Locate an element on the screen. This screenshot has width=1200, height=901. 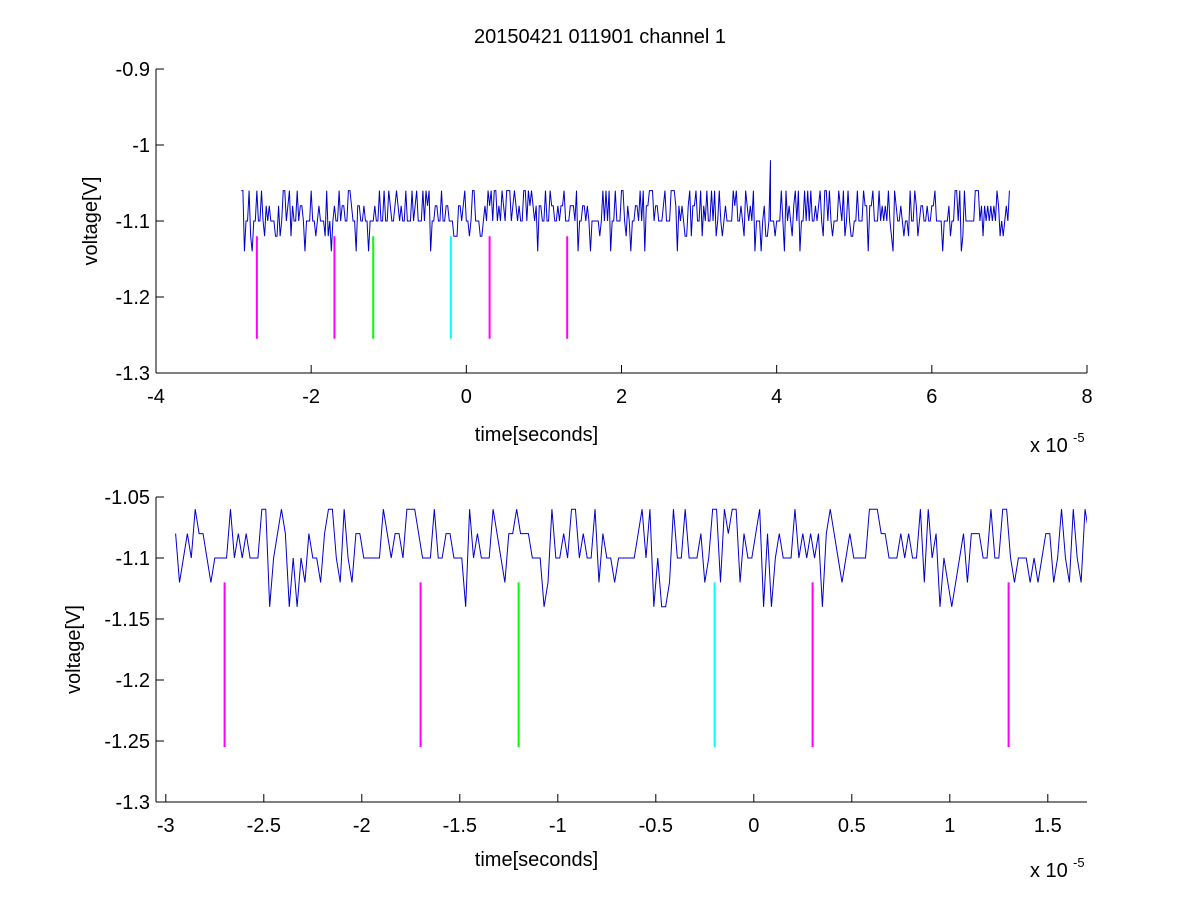
x-tick-label: -1 is located at coordinates (558, 826).